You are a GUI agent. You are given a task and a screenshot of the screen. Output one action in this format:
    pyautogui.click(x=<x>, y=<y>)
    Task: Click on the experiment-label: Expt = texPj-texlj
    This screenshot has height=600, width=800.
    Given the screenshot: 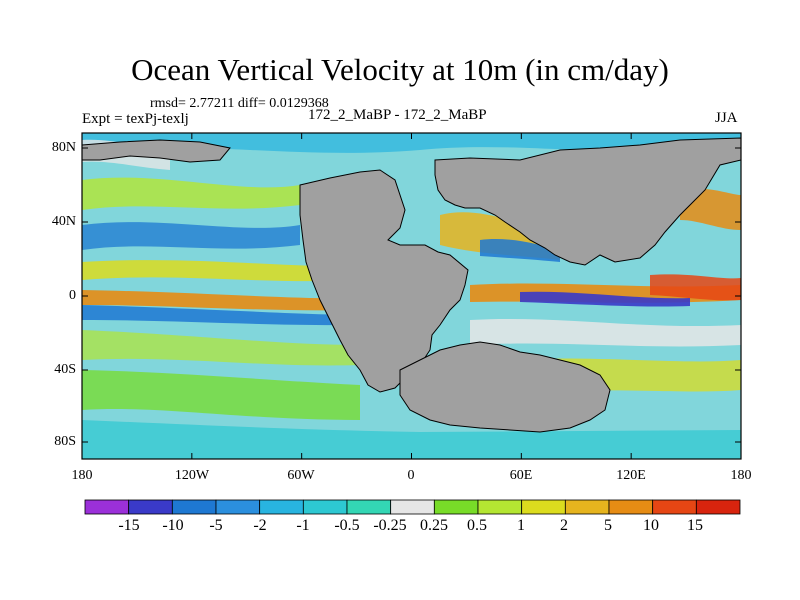 What is the action you would take?
    pyautogui.click(x=135, y=119)
    